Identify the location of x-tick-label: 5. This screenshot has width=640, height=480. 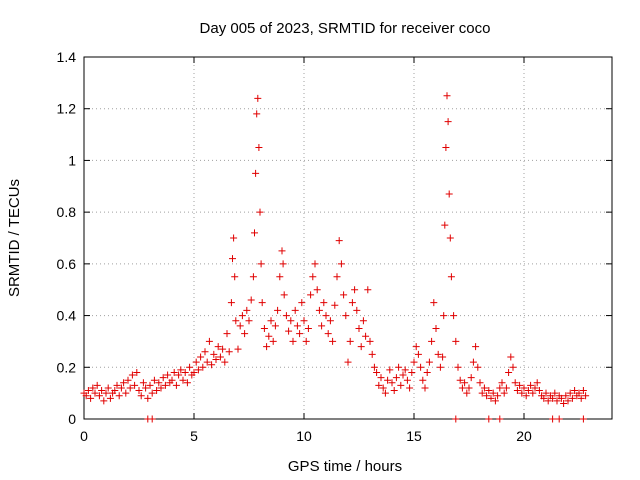
(194, 436).